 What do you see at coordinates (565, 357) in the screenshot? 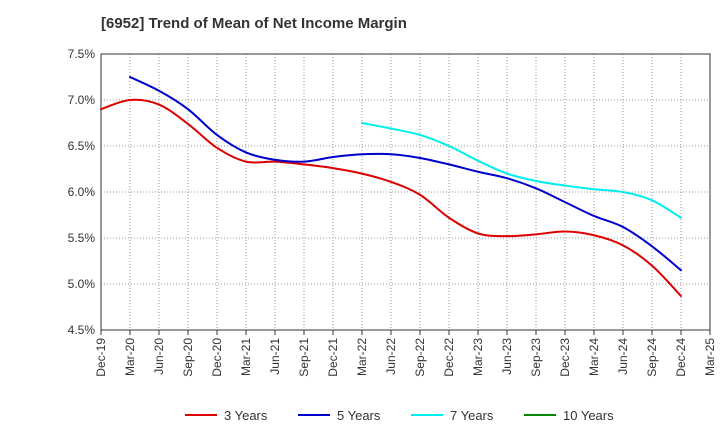
I see `x-tick-label: Dec-23` at bounding box center [565, 357].